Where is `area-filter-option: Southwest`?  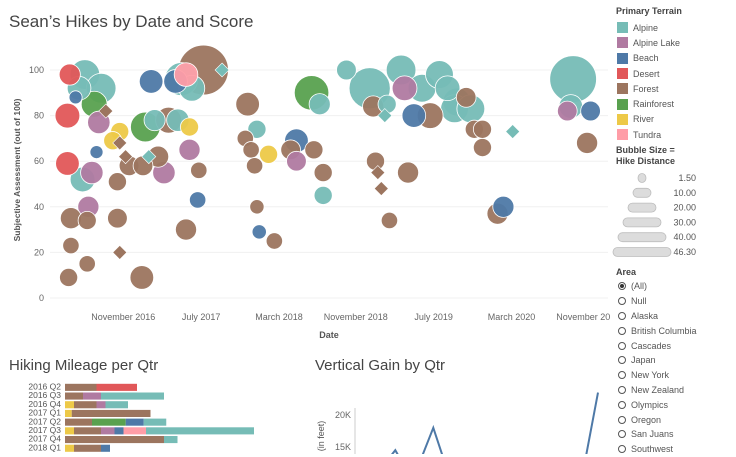 area-filter-option: Southwest is located at coordinates (675, 449).